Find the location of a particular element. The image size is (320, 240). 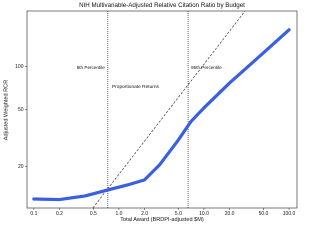

x-axis-label: Total Award (BRDPI-adjusted $M) is located at coordinates (162, 220).